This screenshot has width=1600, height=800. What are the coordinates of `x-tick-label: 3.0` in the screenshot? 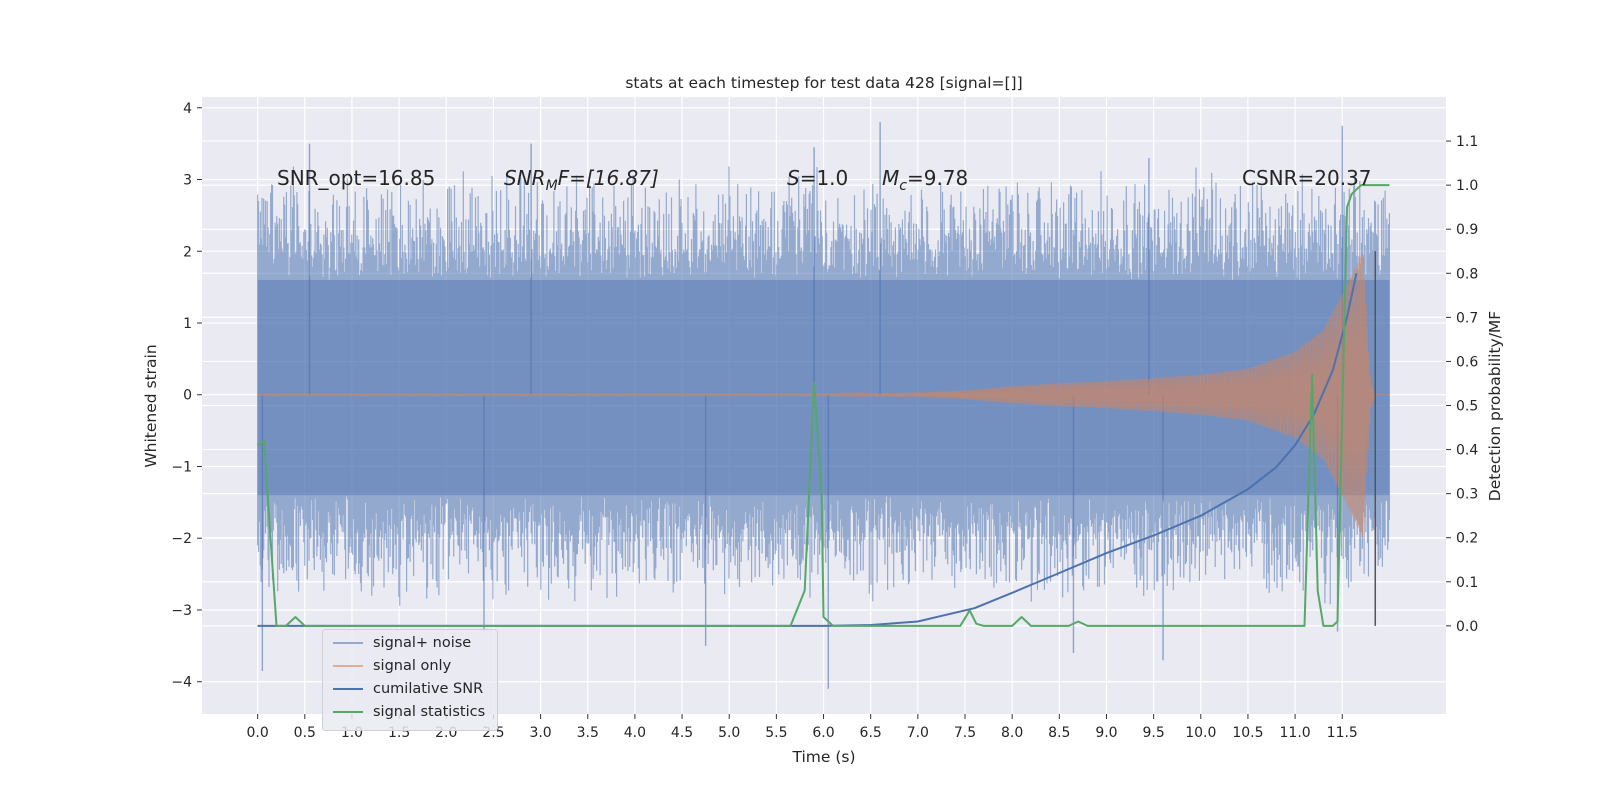 It's located at (540, 733).